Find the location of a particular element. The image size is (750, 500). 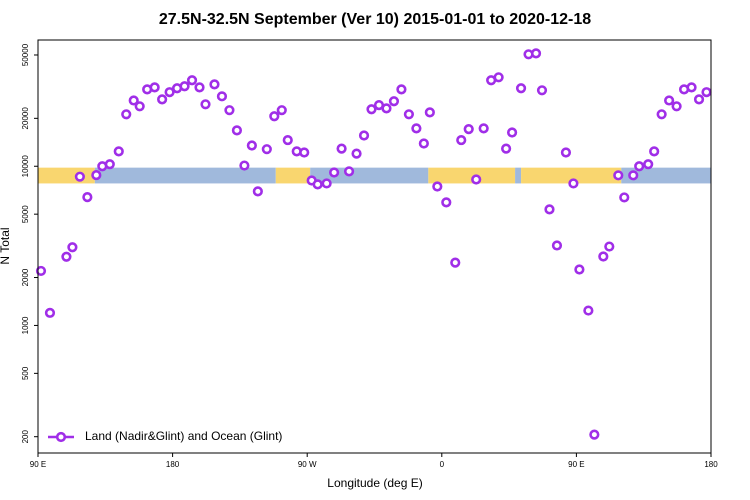

y-tick-label: 1000 is located at coordinates (25, 325).